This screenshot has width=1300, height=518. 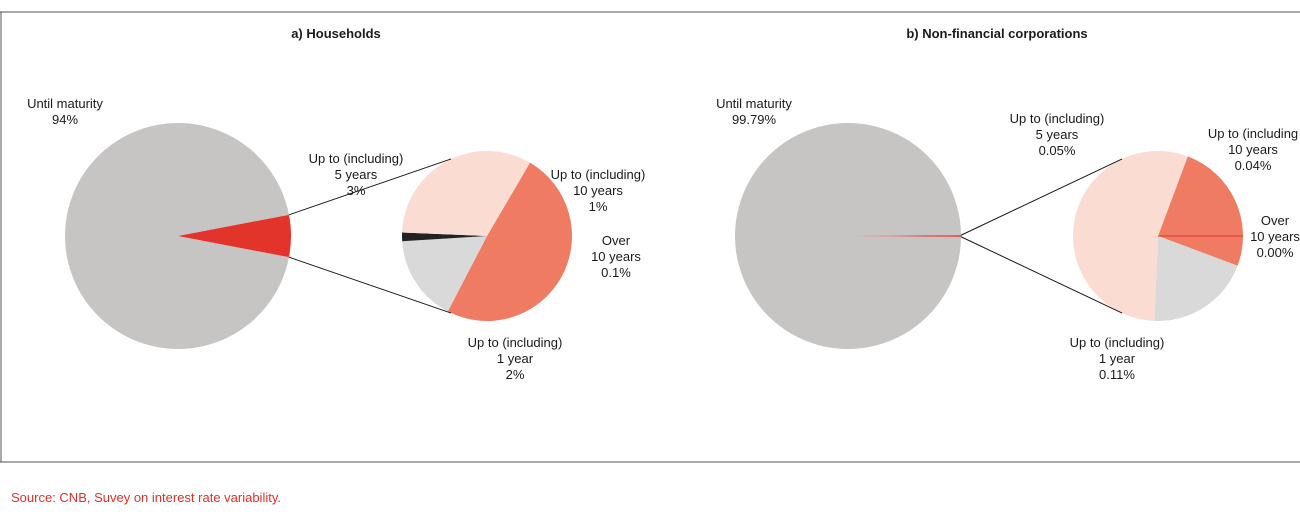 What do you see at coordinates (1275, 236) in the screenshot?
I see `slice-label-over-10-years: Over 10 years 0.00%` at bounding box center [1275, 236].